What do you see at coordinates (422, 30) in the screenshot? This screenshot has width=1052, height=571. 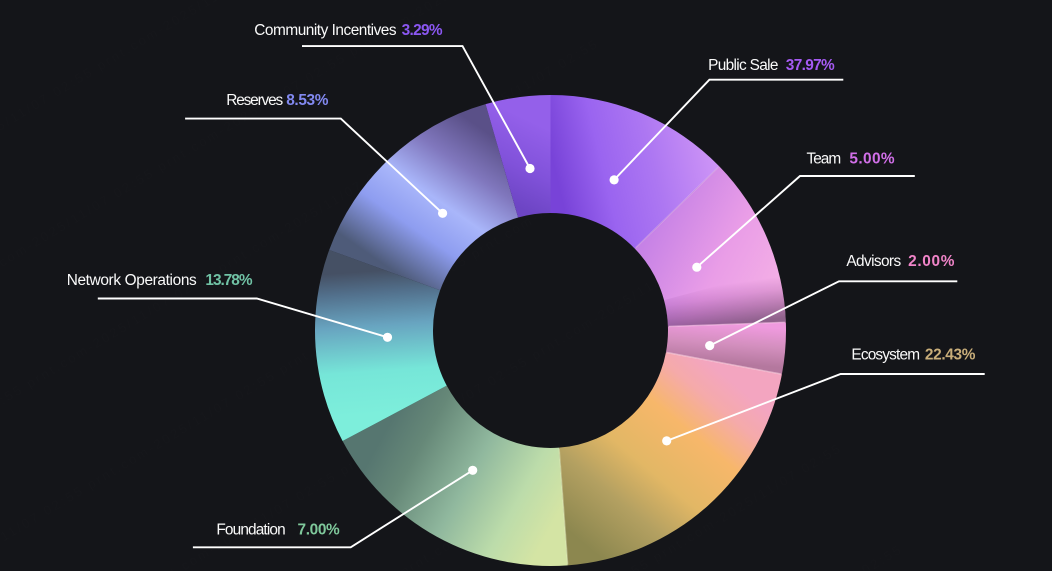 I see `svg-text: 3.29%` at bounding box center [422, 30].